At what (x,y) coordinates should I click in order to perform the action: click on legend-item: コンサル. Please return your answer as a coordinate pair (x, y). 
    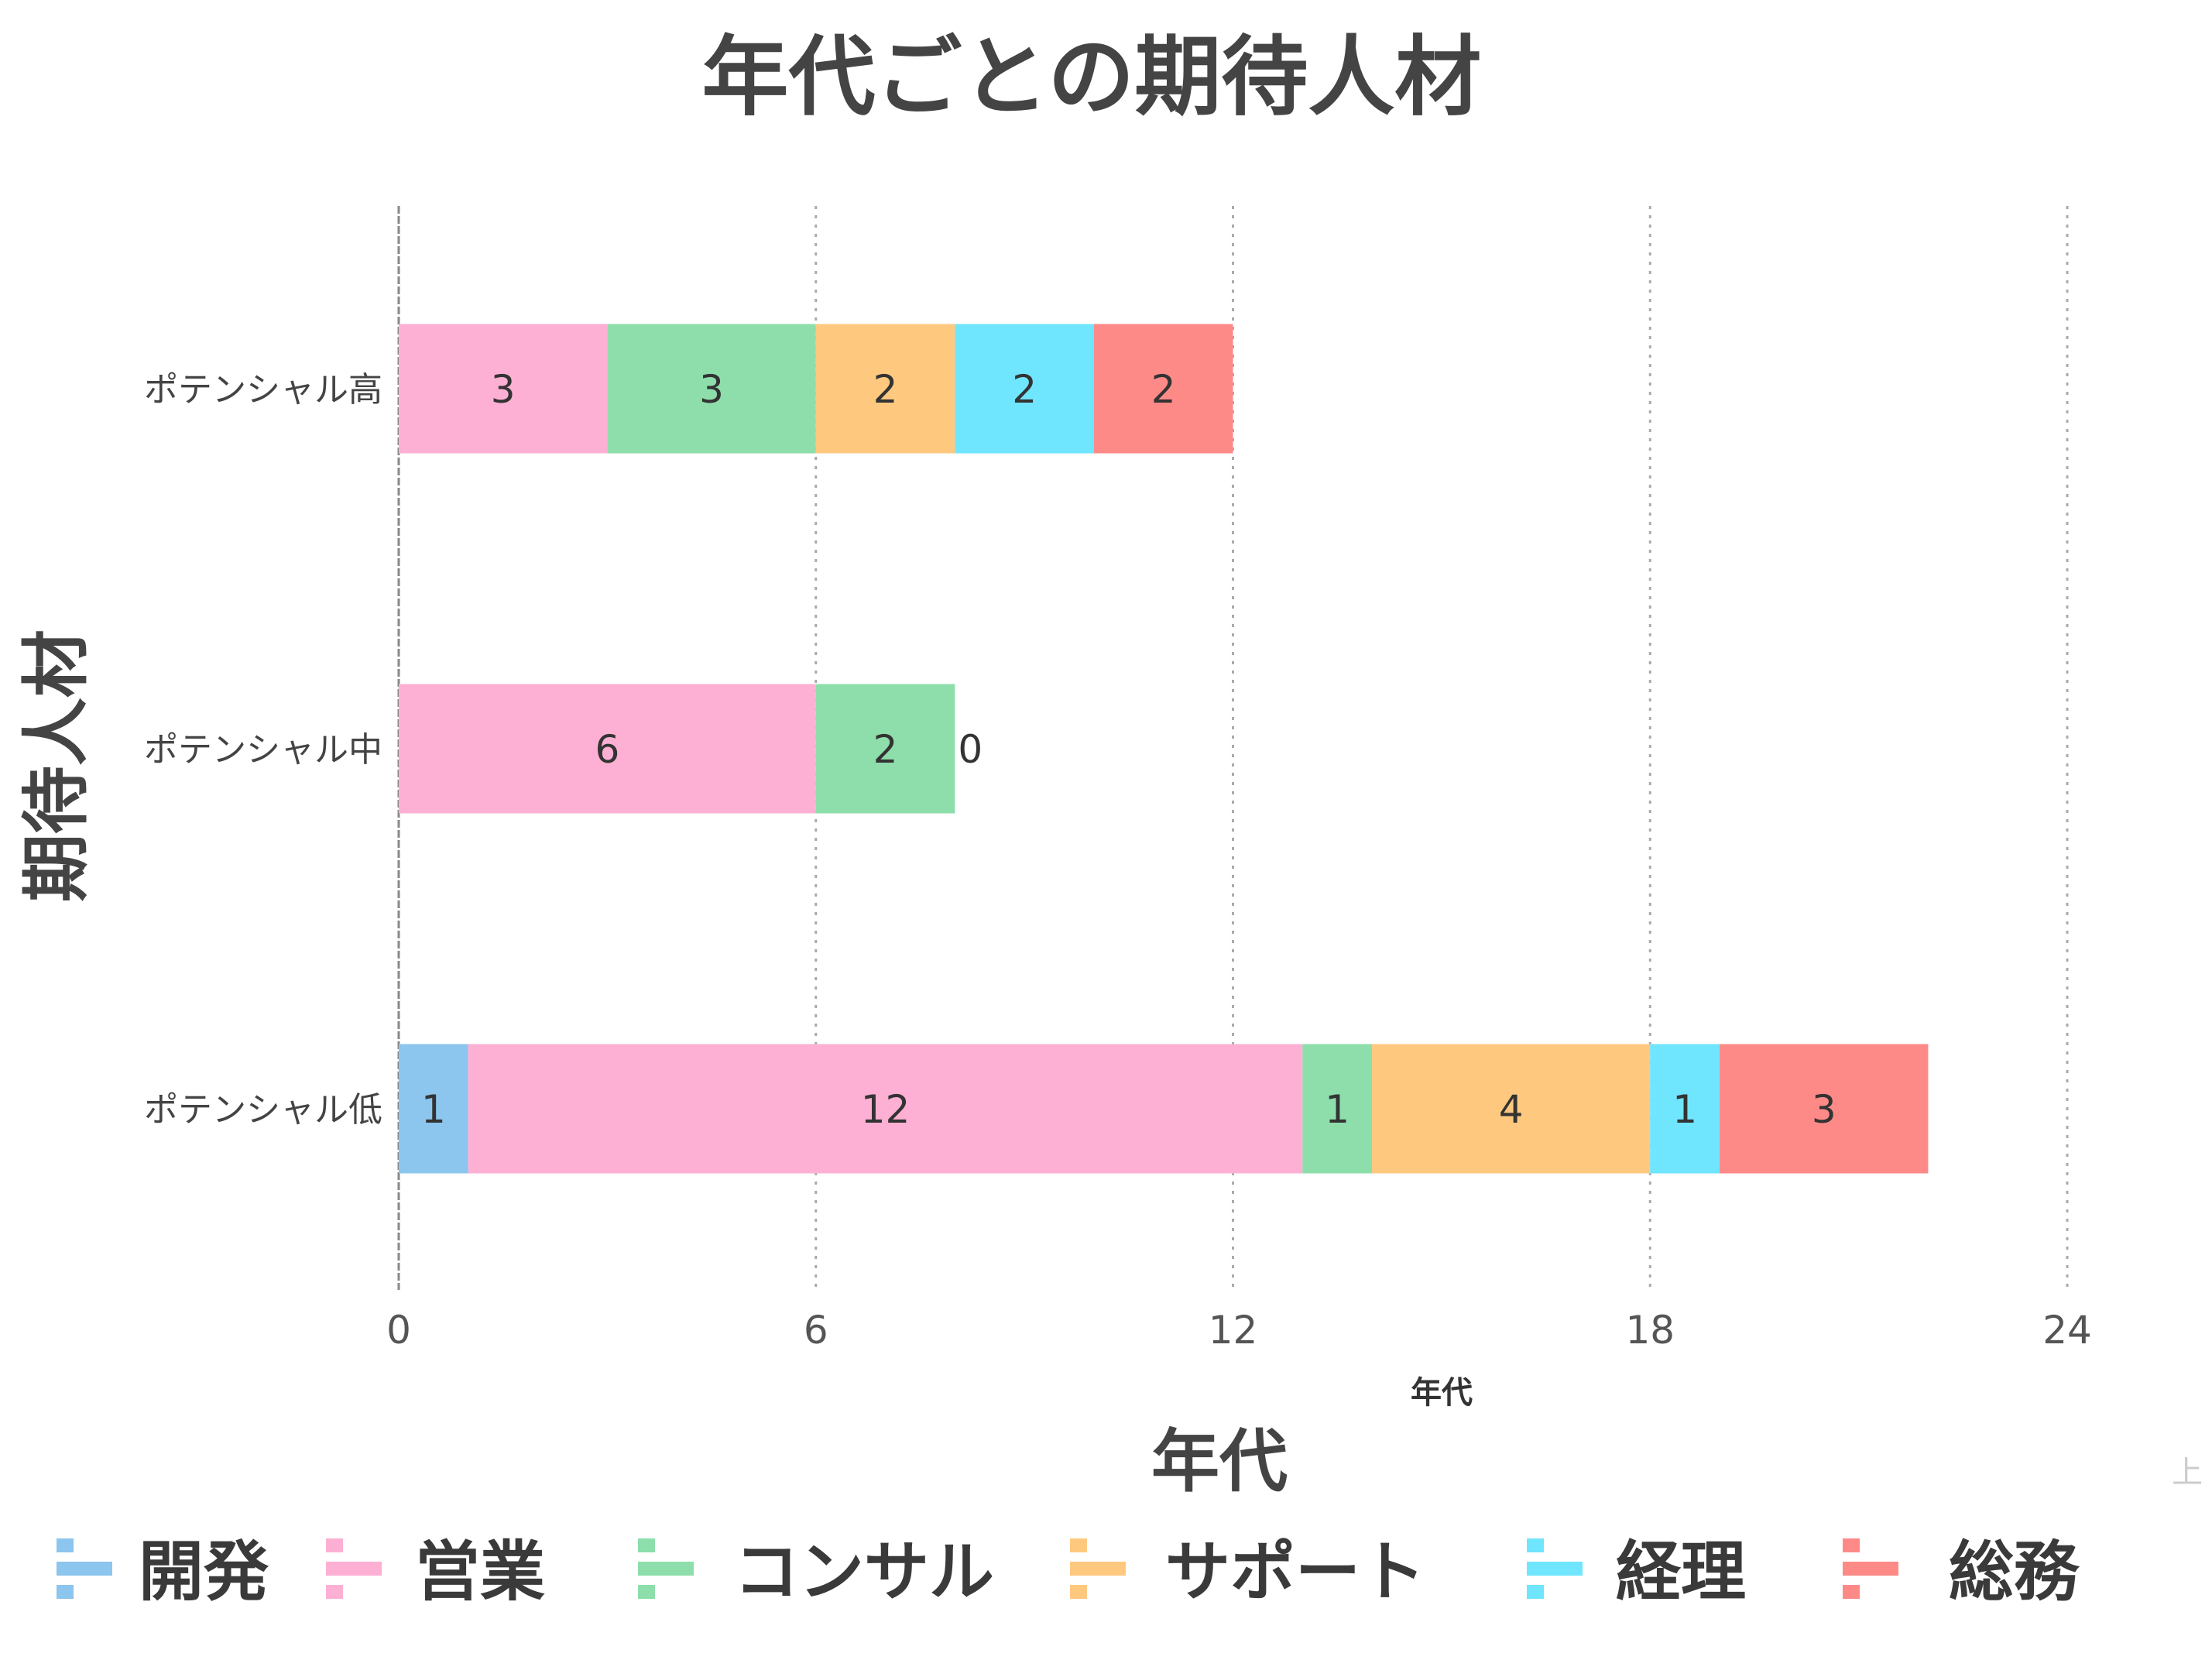
    Looking at the image, I should click on (816, 1572).